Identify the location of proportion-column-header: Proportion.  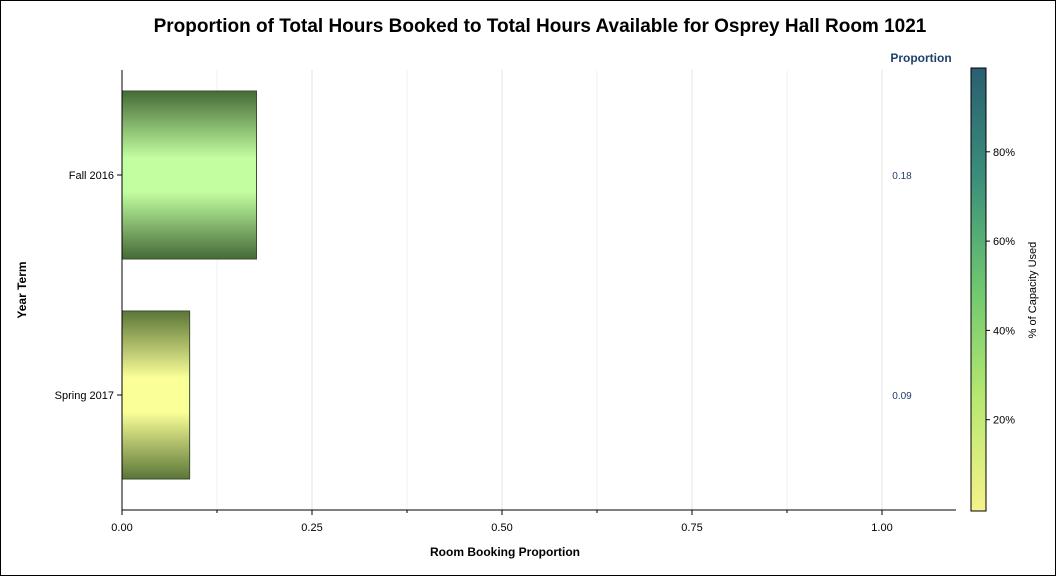
(920, 58).